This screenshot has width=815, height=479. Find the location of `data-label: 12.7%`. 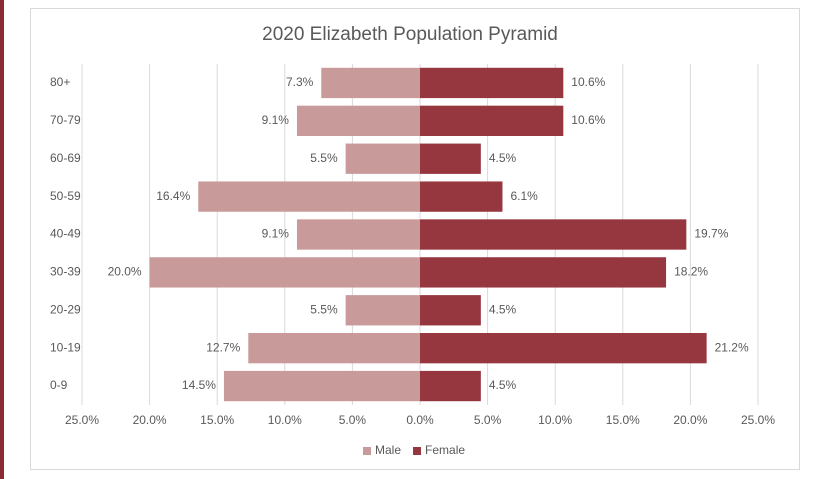

data-label: 12.7% is located at coordinates (223, 347).